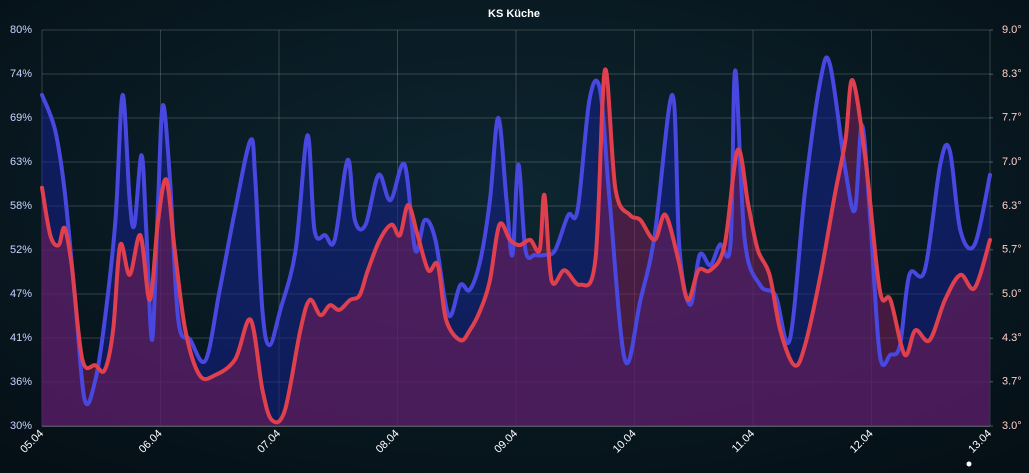 The width and height of the screenshot is (1029, 473). I want to click on y2-tick-label: 7.7°, so click(1012, 118).